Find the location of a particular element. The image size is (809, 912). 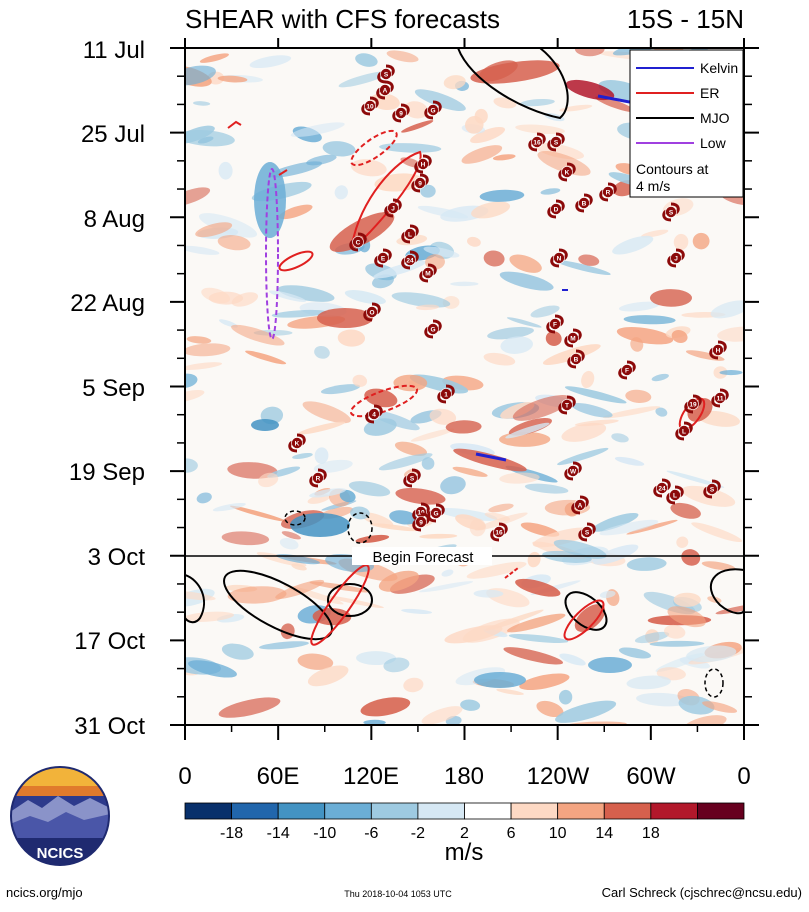

legend-label-kelvin: Kelvin is located at coordinates (719, 68).